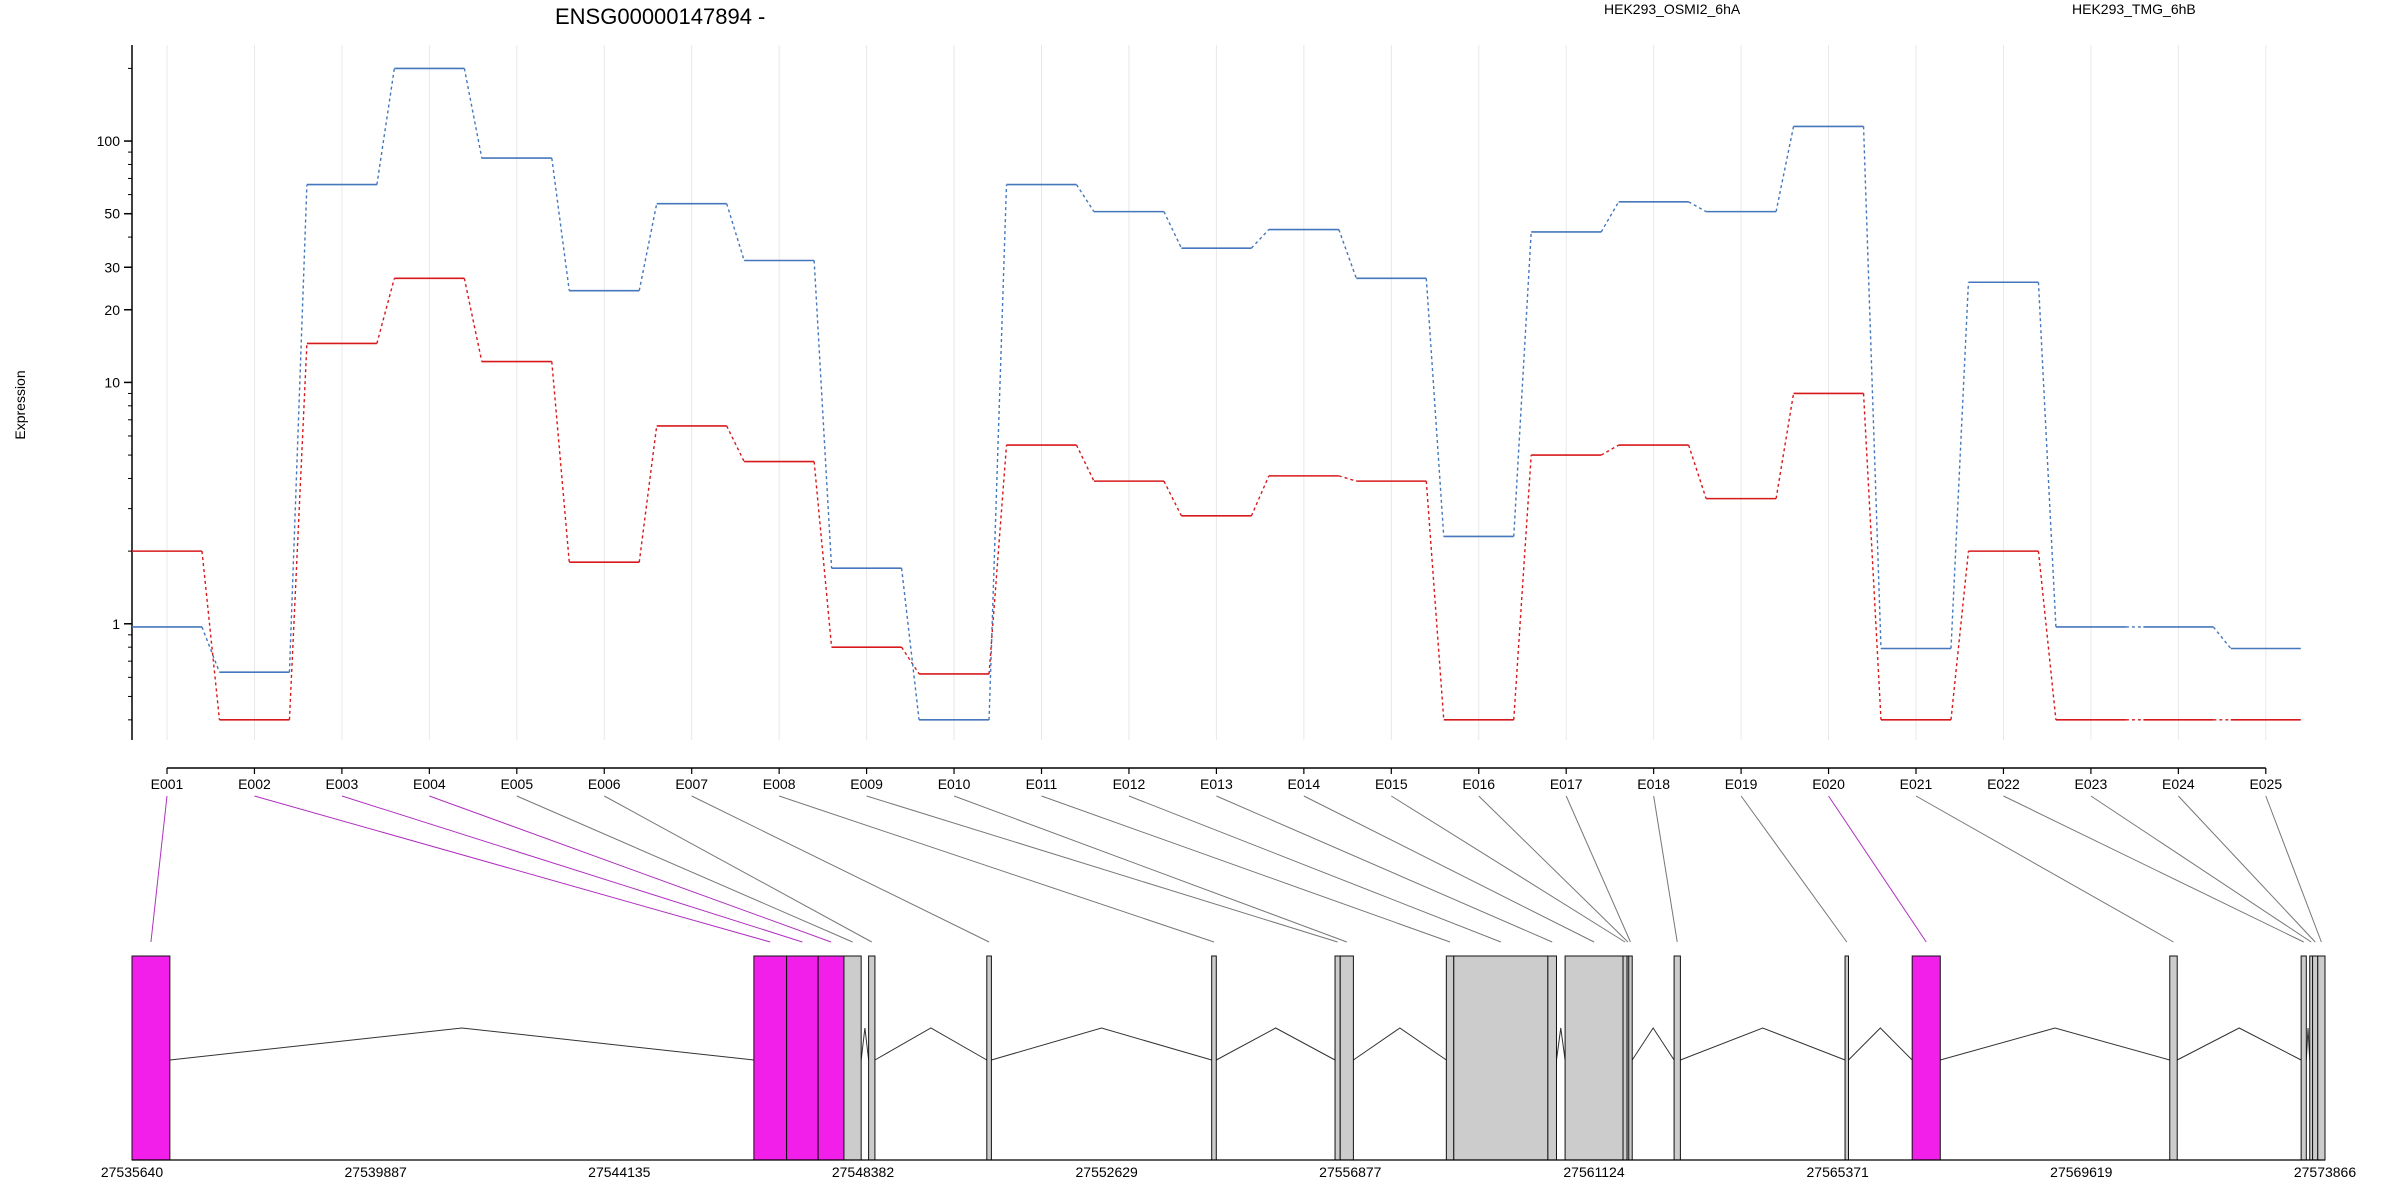  I want to click on y-tick-label: 20, so click(112, 310).